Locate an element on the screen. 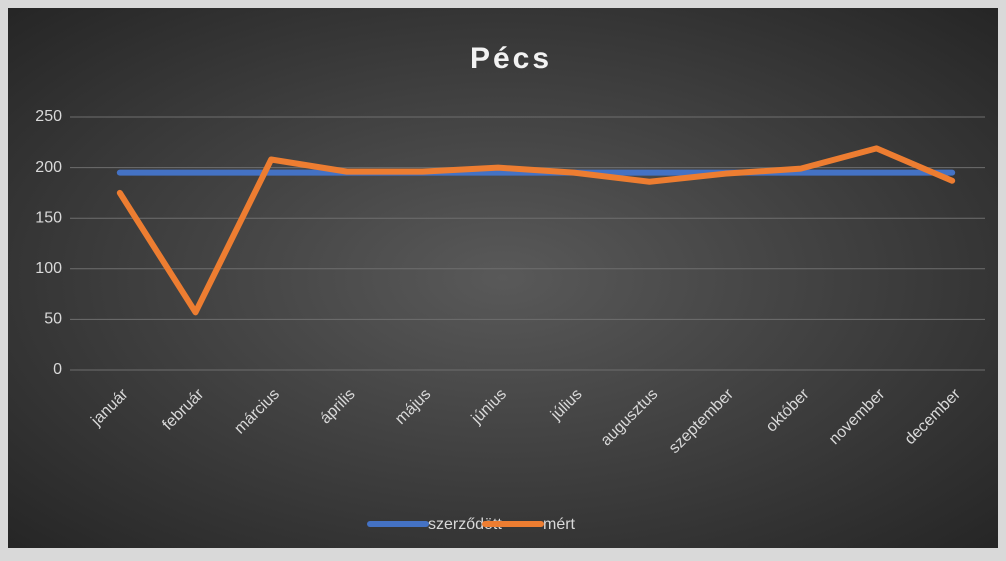 The image size is (1006, 561). y-tick-label: 200 is located at coordinates (48, 167).